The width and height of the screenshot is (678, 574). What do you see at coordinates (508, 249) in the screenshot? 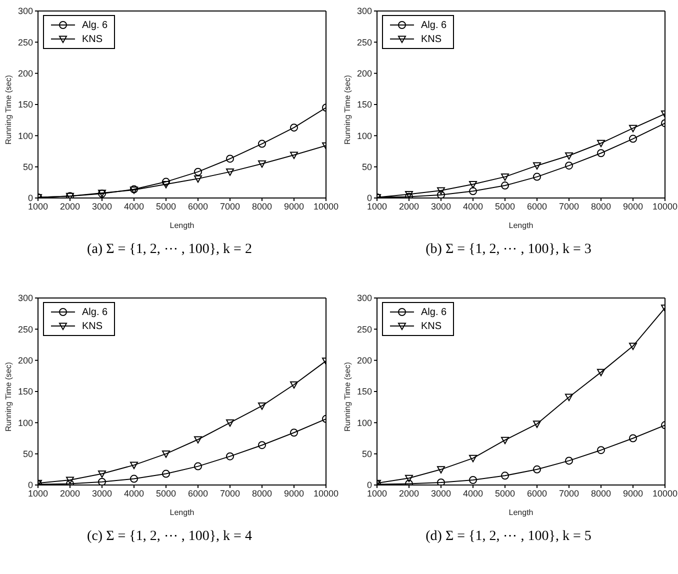
I see `text: (b) Σ = {1, 2, ⋯ , 100}, k = 3` at bounding box center [508, 249].